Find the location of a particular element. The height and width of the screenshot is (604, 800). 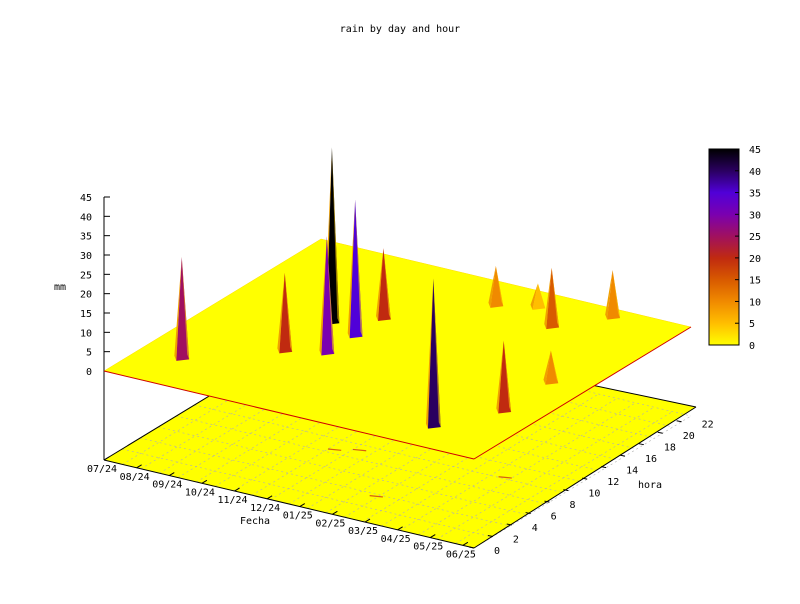

z-tick-label: 15 is located at coordinates (86, 314).